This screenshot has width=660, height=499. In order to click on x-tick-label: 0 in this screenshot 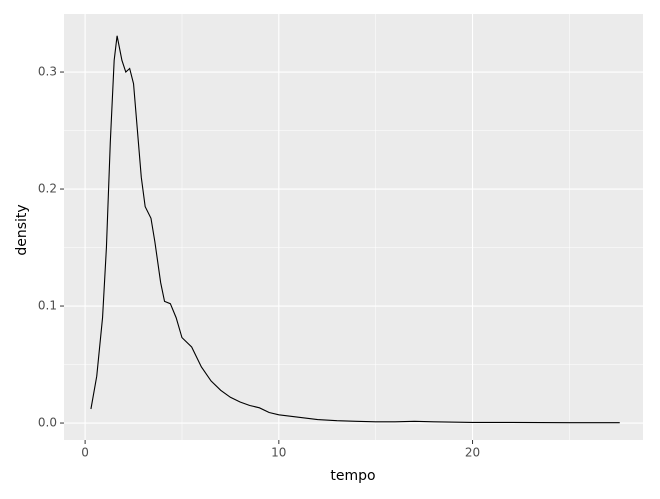, I will do `click(85, 453)`.